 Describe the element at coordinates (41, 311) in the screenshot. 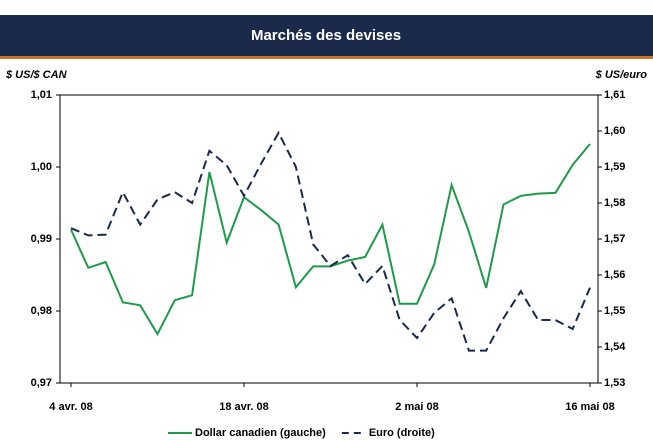

I see `y-tick-label: 0,98` at that location.